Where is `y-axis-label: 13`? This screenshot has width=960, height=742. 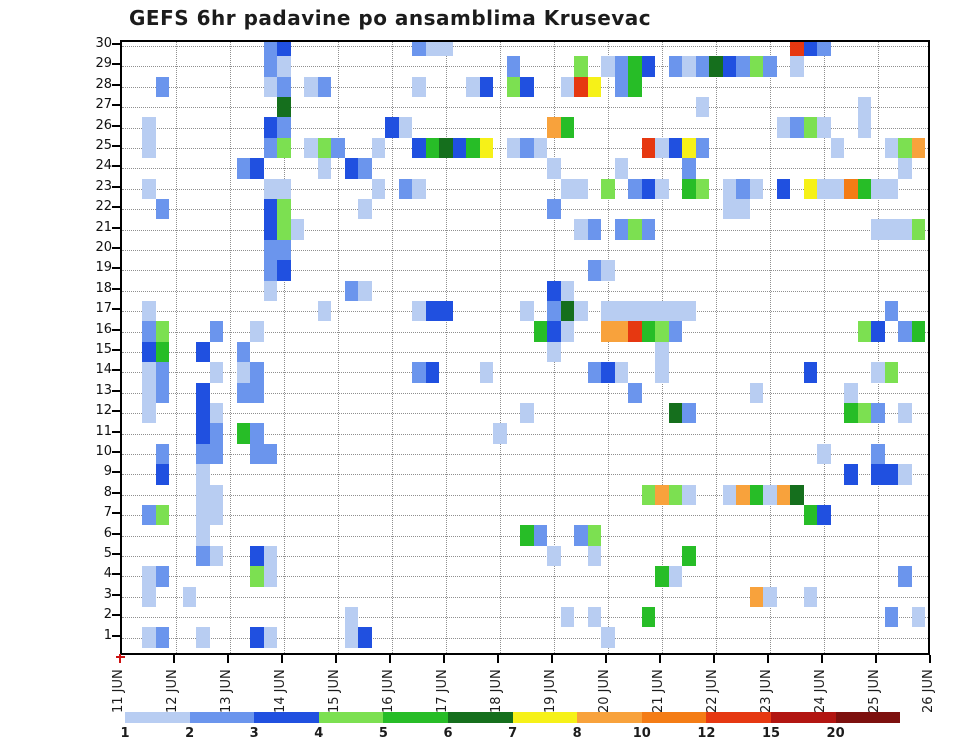 y-axis-label: 13 is located at coordinates (103, 390).